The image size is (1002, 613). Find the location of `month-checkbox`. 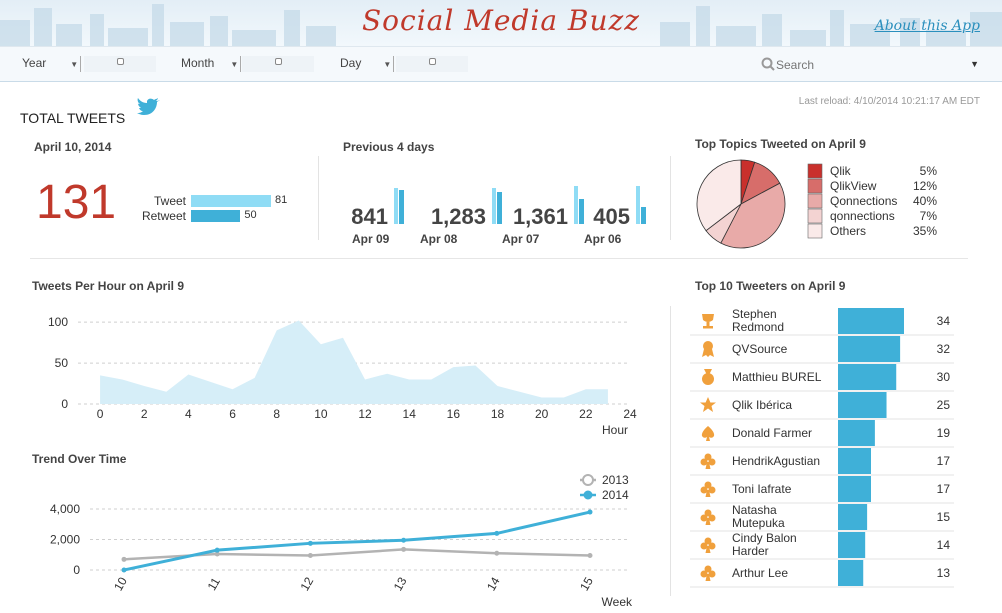

month-checkbox is located at coordinates (278, 64).